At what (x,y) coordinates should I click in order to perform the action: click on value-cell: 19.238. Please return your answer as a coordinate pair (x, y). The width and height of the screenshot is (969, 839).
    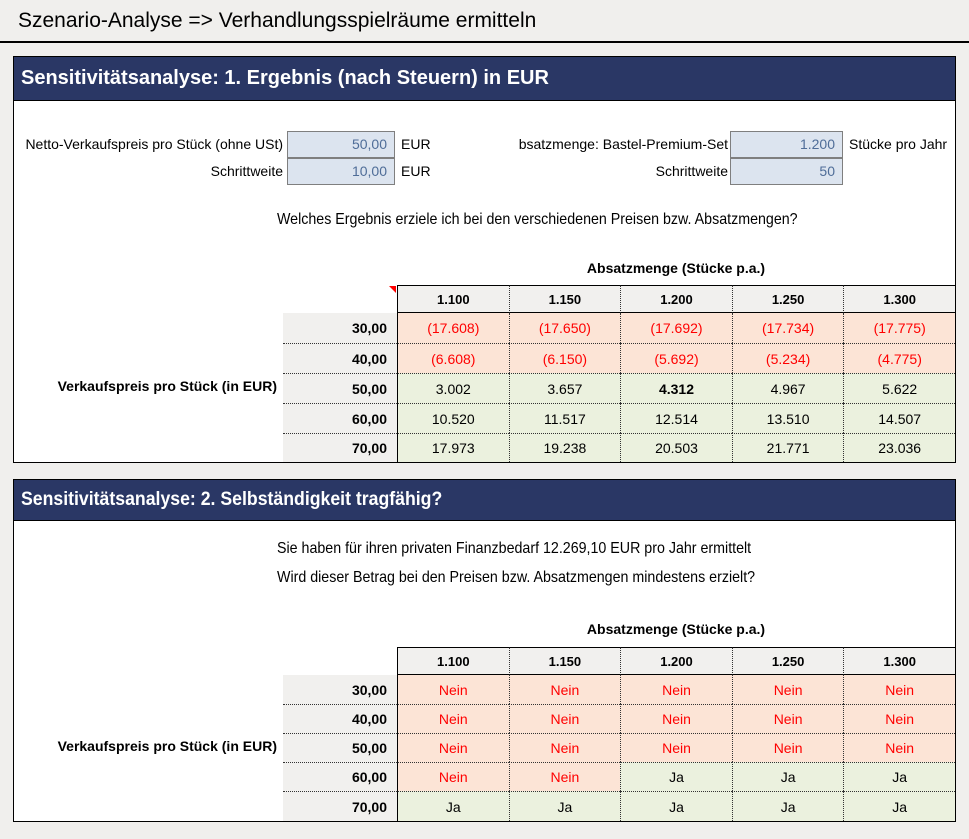
    Looking at the image, I should click on (564, 447).